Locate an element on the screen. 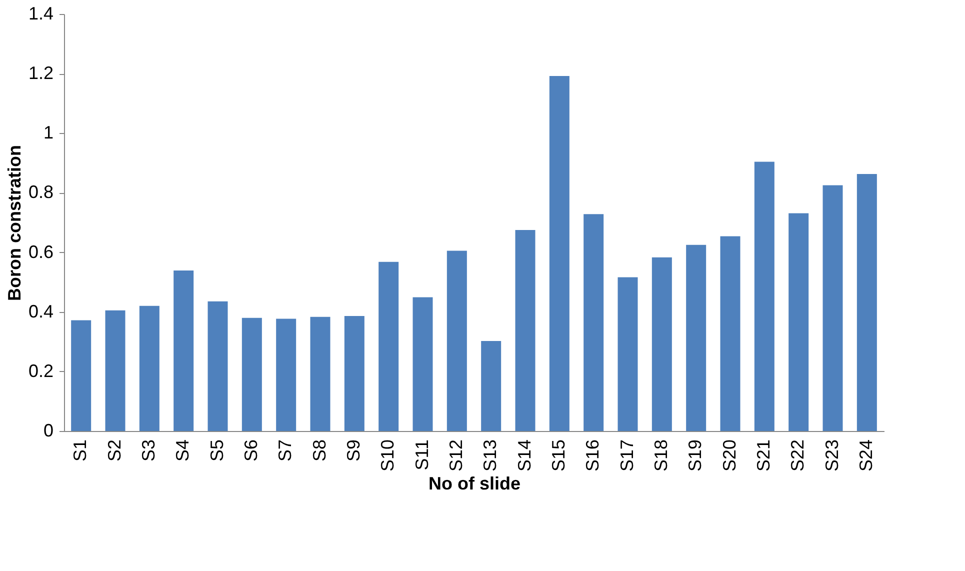 The width and height of the screenshot is (965, 571). y-tick-label: 1.2 is located at coordinates (41, 73).